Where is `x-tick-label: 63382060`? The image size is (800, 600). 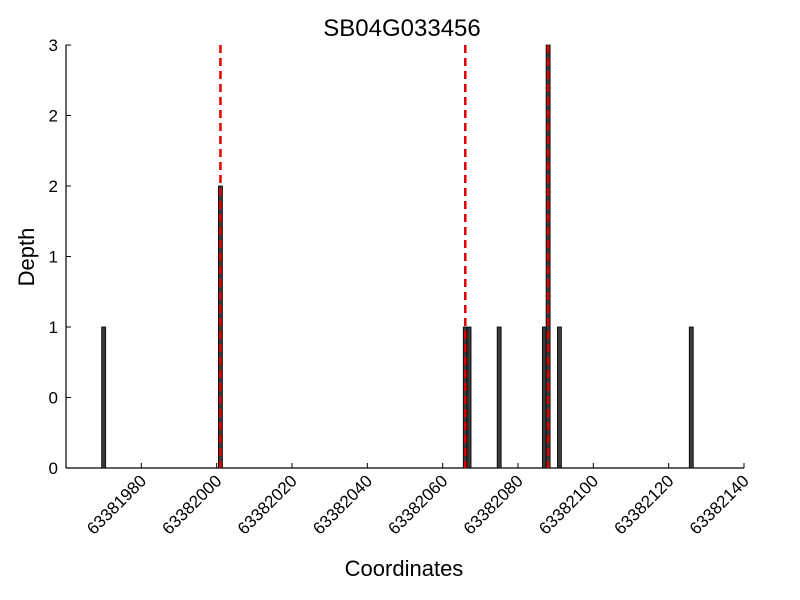
x-tick-label: 63382060 is located at coordinates (418, 504).